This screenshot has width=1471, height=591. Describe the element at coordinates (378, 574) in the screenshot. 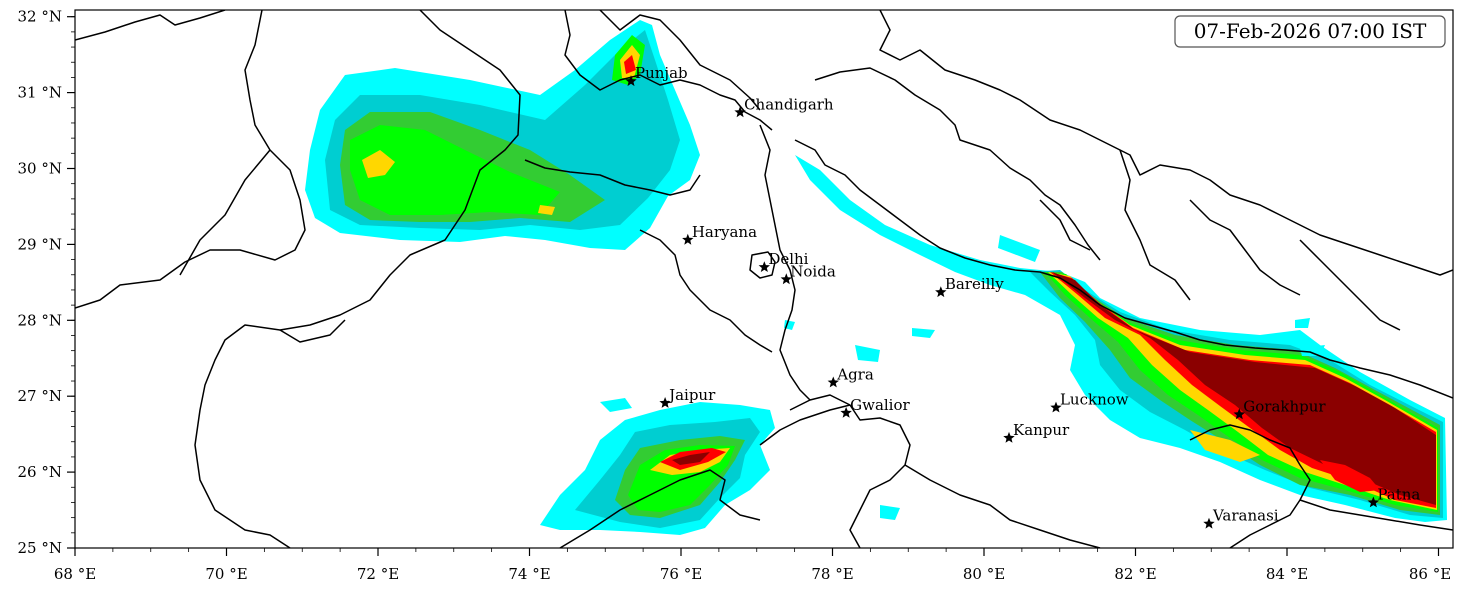

I see `x-tick-label: 72 °E` at that location.